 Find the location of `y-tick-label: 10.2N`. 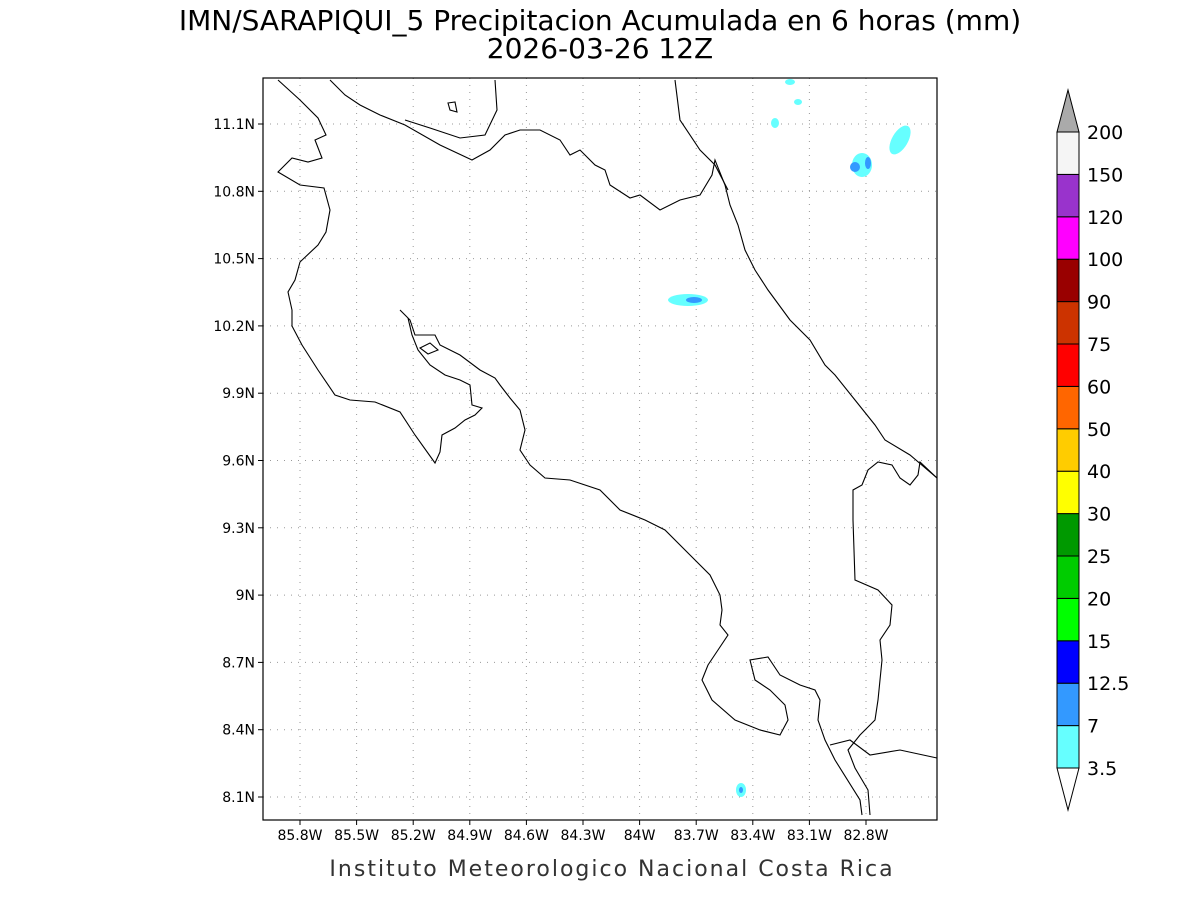

y-tick-label: 10.2N is located at coordinates (234, 327).